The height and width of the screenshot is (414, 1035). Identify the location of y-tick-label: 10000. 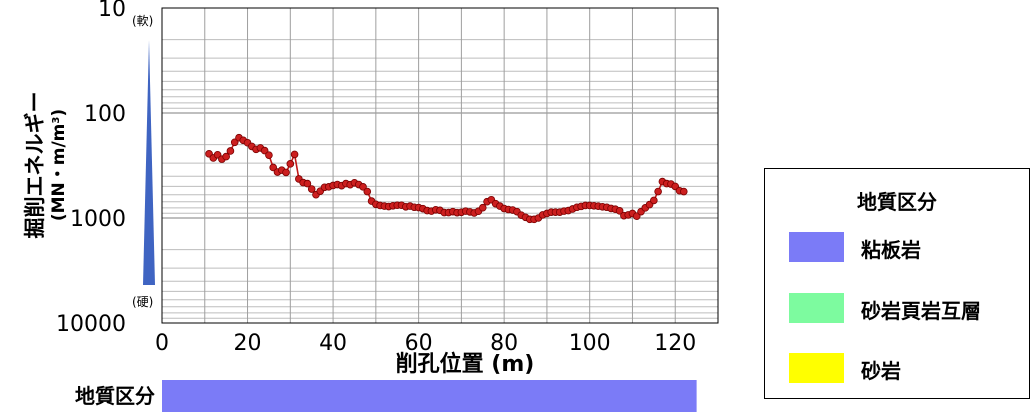
(91, 324).